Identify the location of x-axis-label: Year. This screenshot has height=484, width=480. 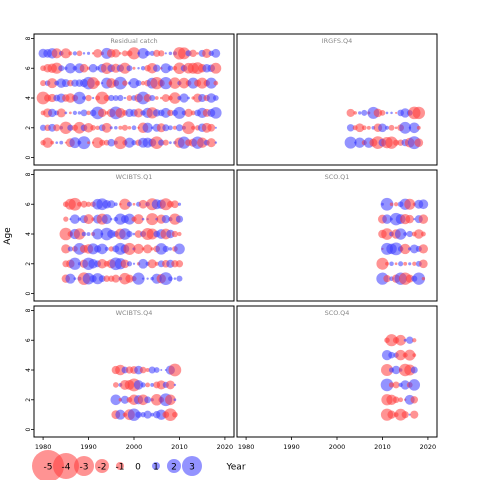
(235, 468).